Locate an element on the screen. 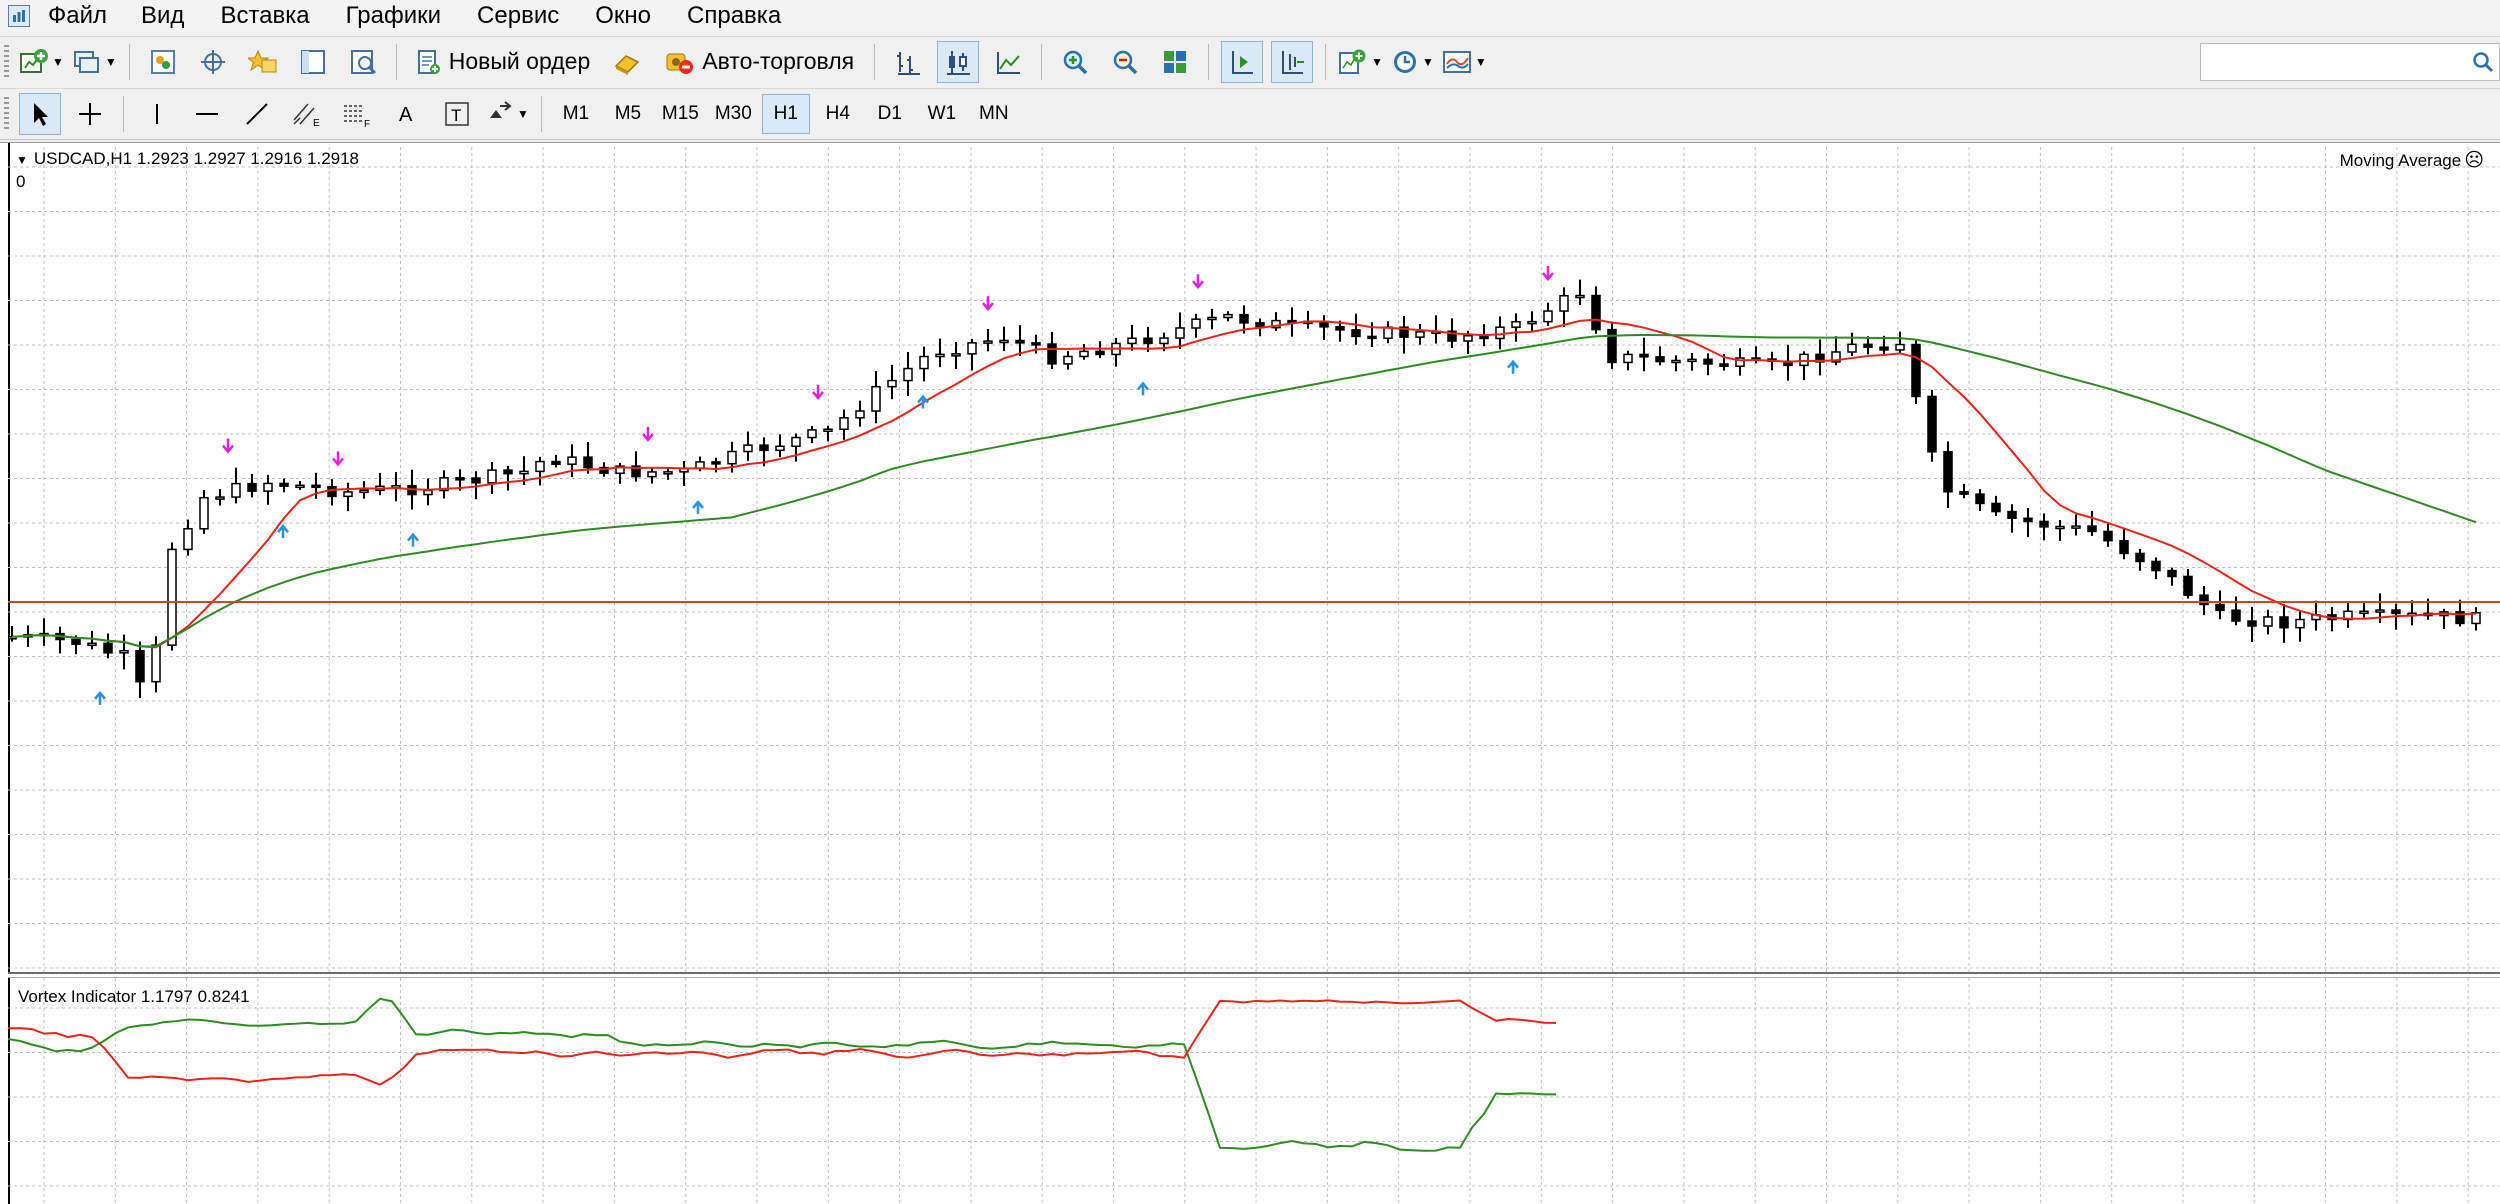  search-icon is located at coordinates (2483, 62).